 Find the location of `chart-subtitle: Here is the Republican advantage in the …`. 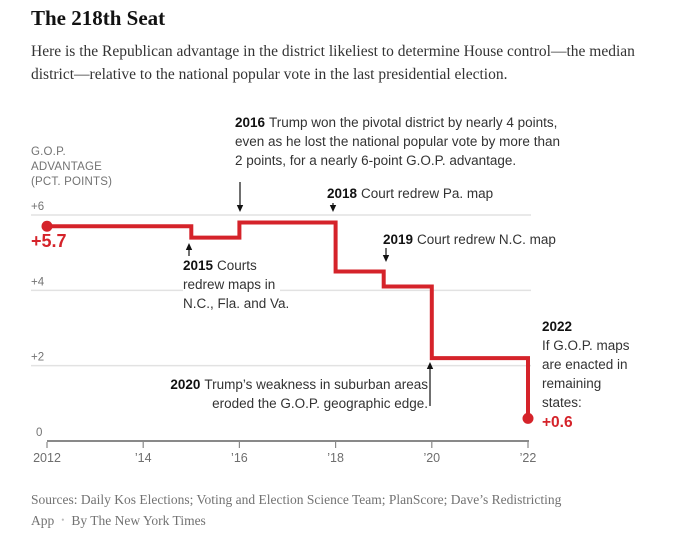

chart-subtitle: Here is the Republican advantage in the … is located at coordinates (333, 63).